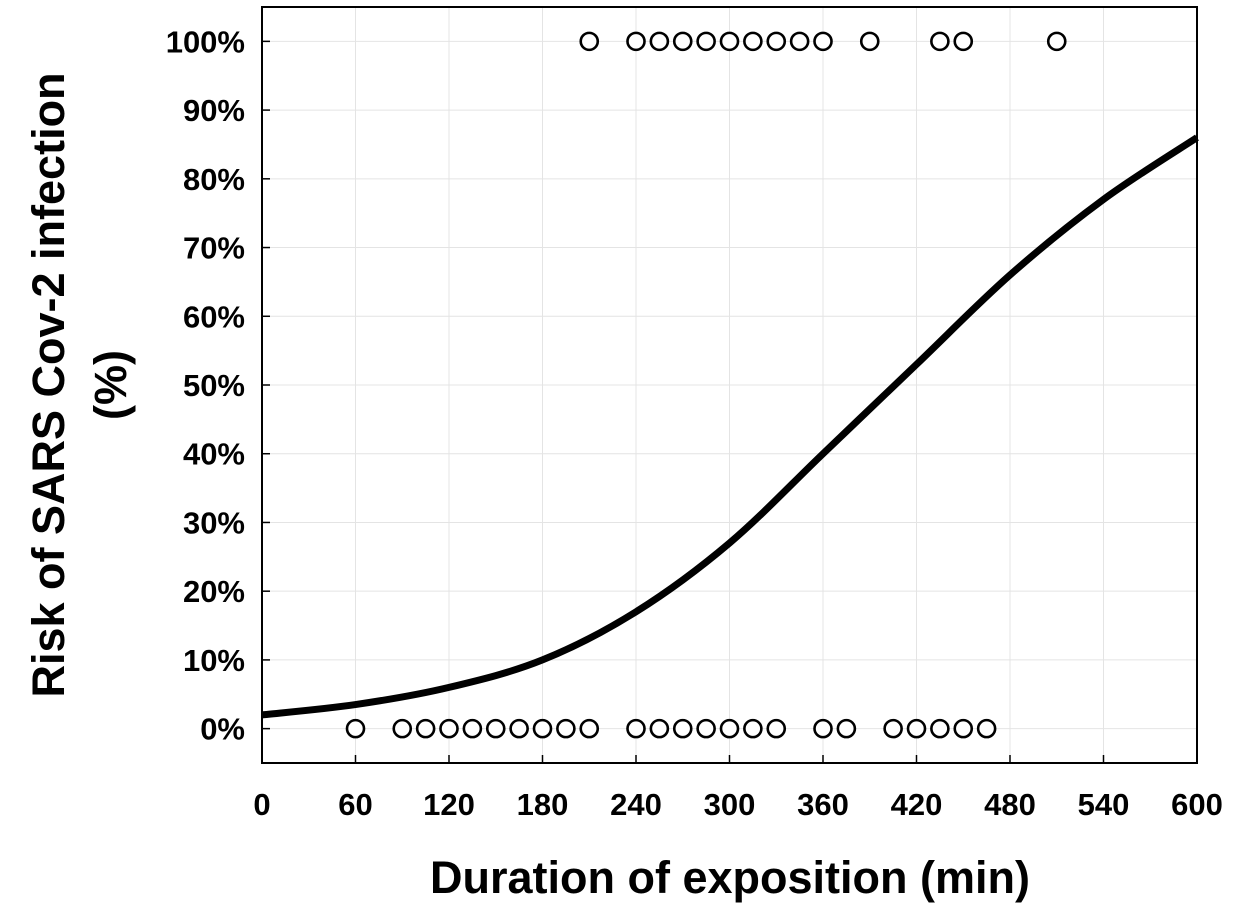 The image size is (1239, 910). I want to click on y-tick-label: 30%, so click(214, 522).